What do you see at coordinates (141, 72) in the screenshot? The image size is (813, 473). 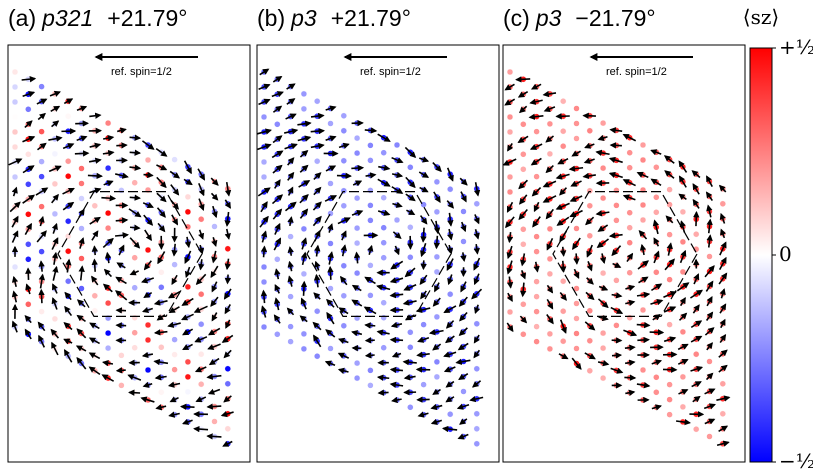 I see `ref-note: ref. spin=1/2` at bounding box center [141, 72].